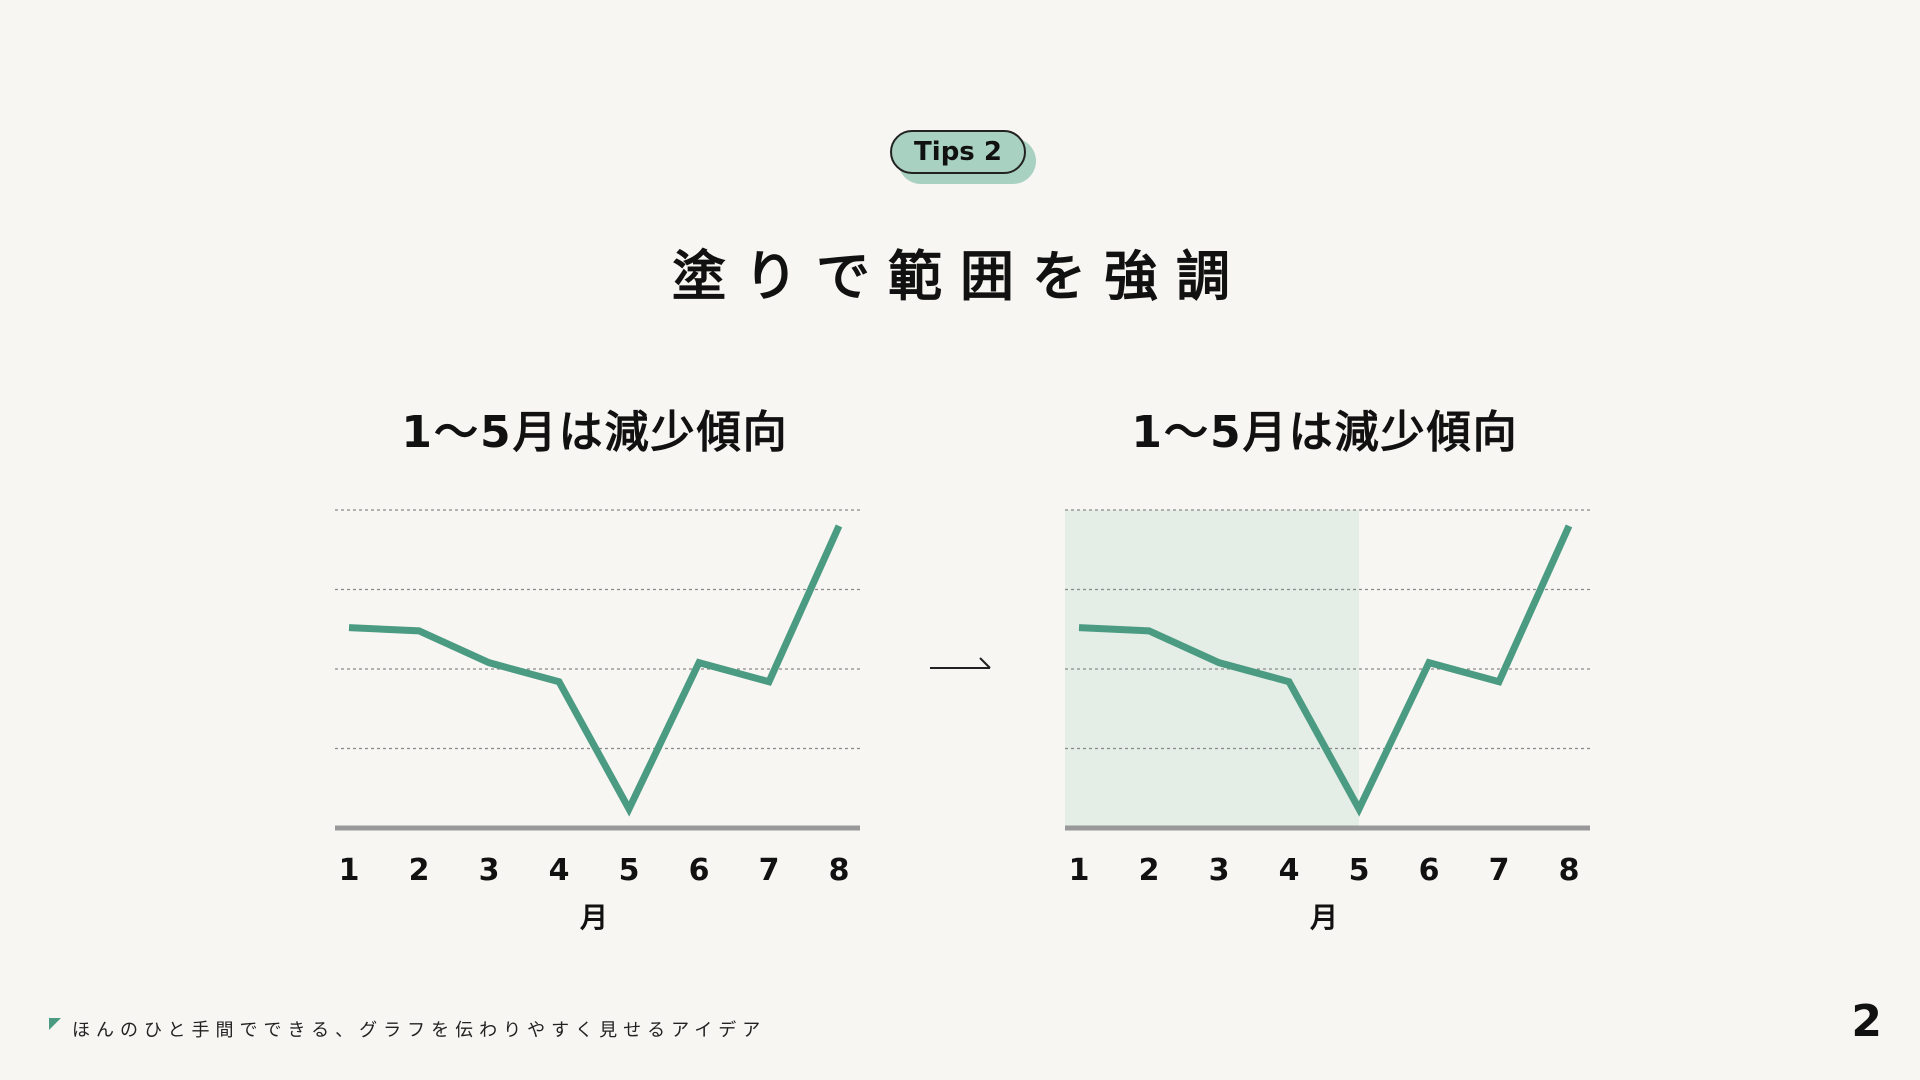 The height and width of the screenshot is (1080, 1920). I want to click on chart-title-left: 1～5月は減少傾向, so click(595, 432).